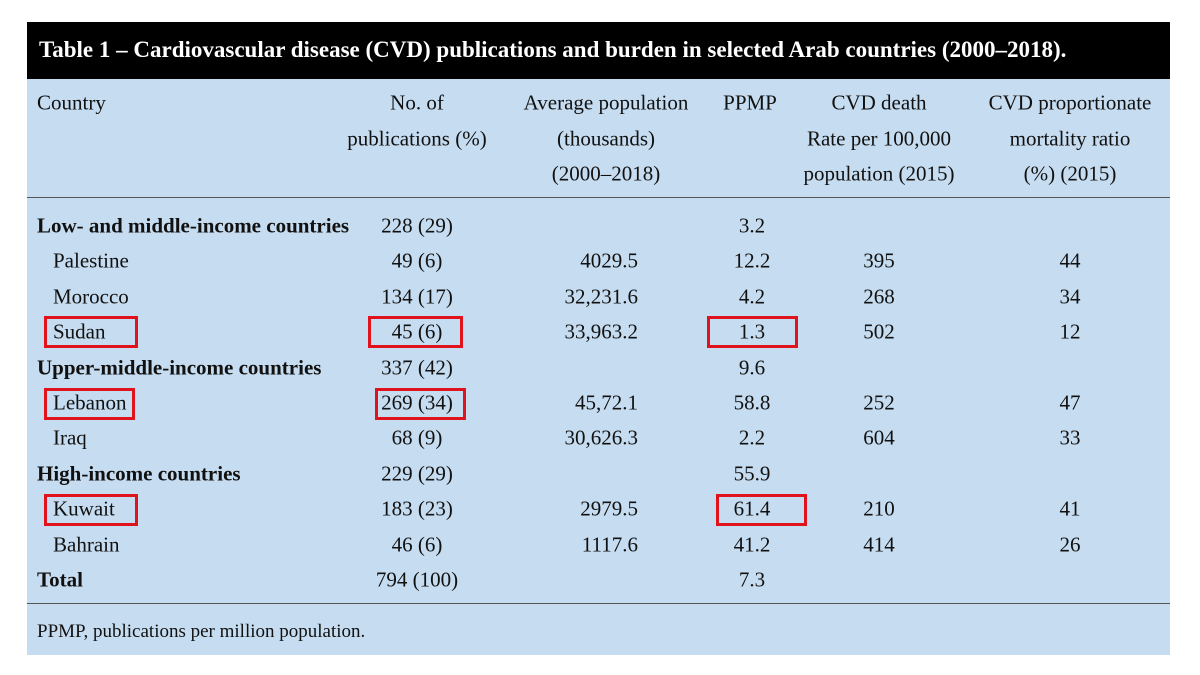 This screenshot has height=675, width=1200. What do you see at coordinates (750, 102) in the screenshot?
I see `column-header: PPMP` at bounding box center [750, 102].